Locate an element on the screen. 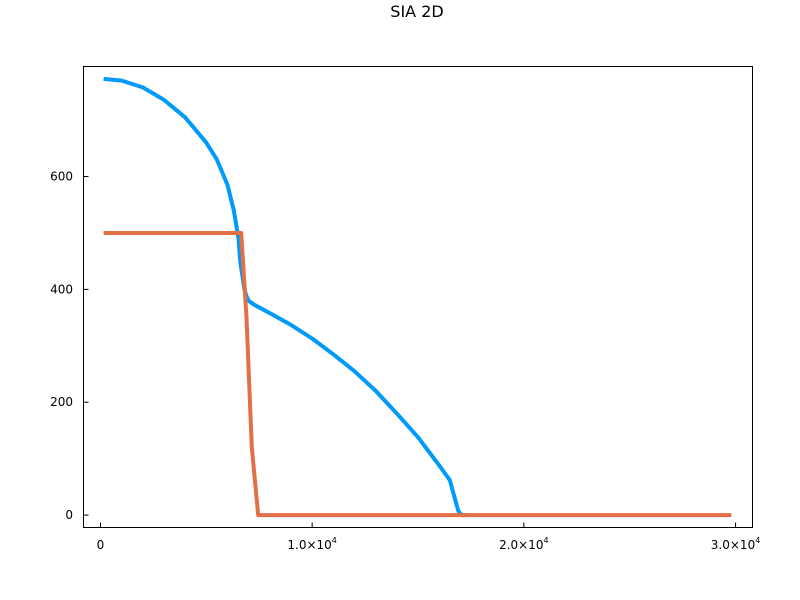  x-tick-label: 3.0×10⁴ is located at coordinates (736, 544).